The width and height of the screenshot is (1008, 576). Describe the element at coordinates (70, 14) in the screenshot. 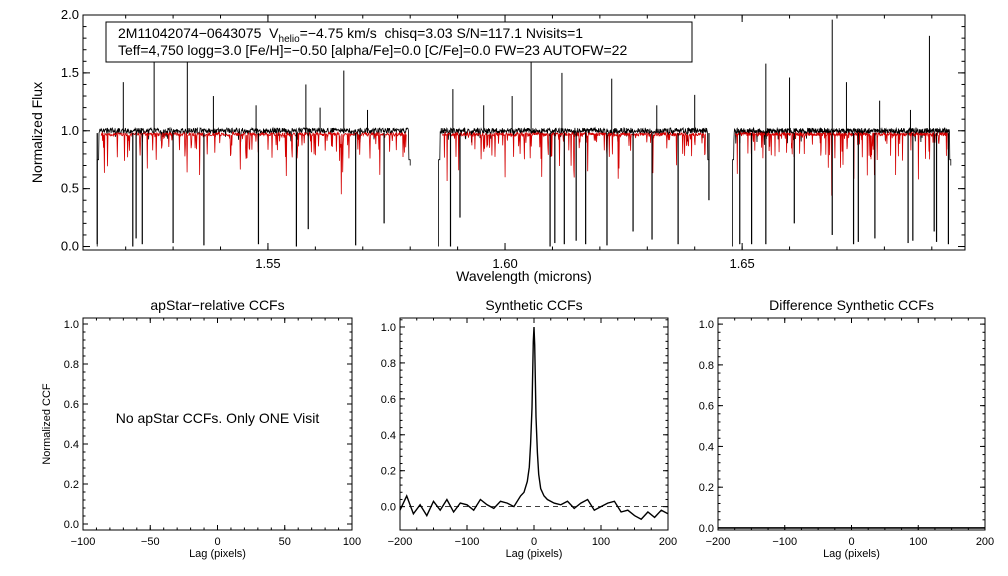

I see `y-tick-label: 2.0` at that location.